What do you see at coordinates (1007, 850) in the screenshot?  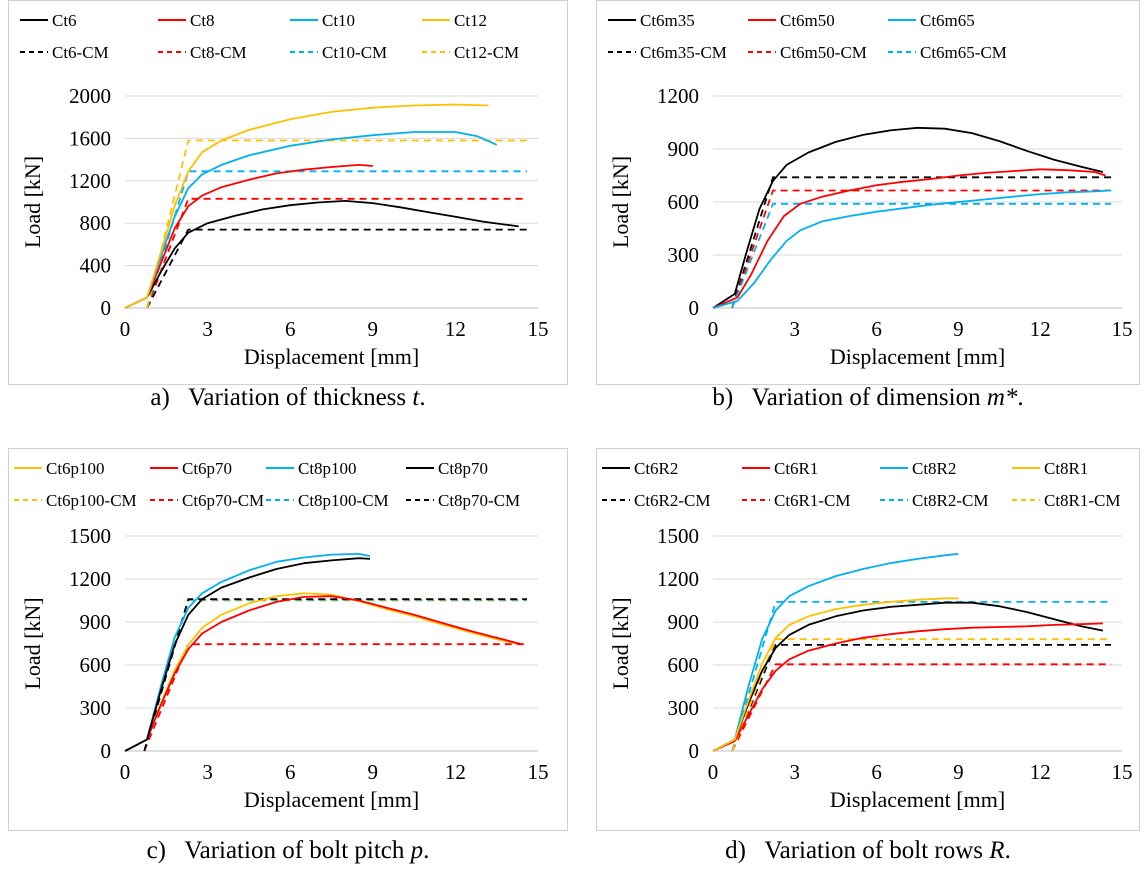 I see `caption-d-suffix: .` at bounding box center [1007, 850].